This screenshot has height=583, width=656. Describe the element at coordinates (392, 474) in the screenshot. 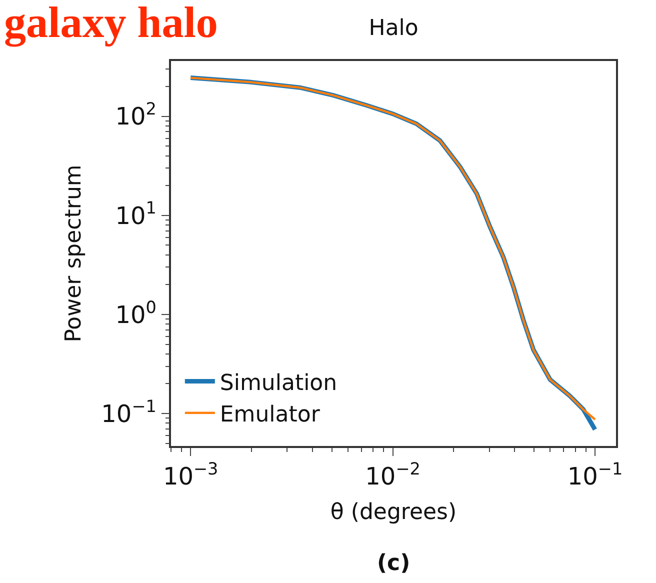

I see `x-tick-label: 10$^{−2}$` at that location.